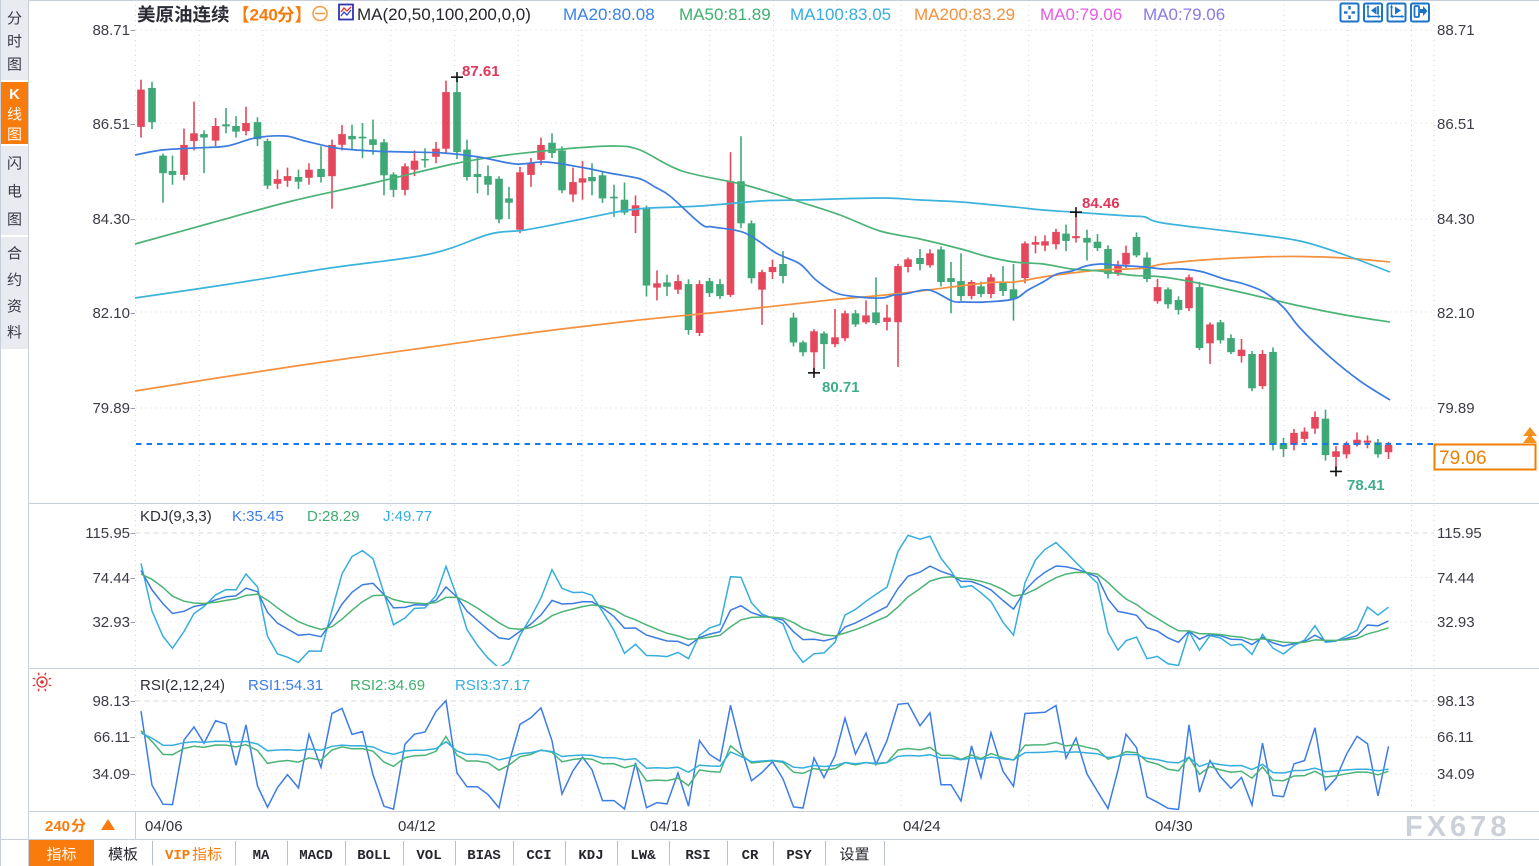 The width and height of the screenshot is (1539, 866). Describe the element at coordinates (922, 826) in the screenshot. I see `svg-text: 04/24` at that location.